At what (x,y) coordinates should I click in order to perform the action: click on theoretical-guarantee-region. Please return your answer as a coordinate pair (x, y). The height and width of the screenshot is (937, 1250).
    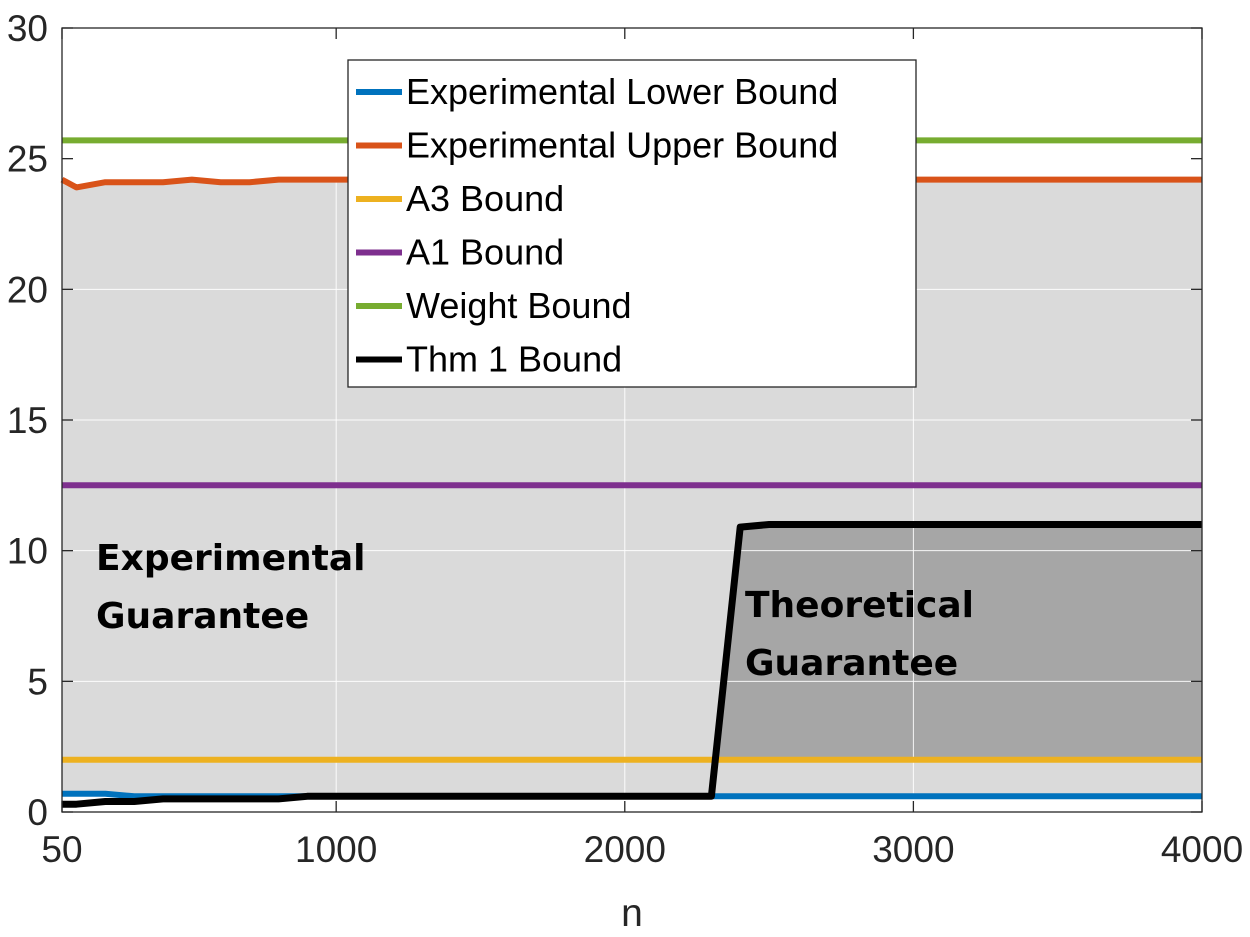
    Looking at the image, I should click on (958, 642).